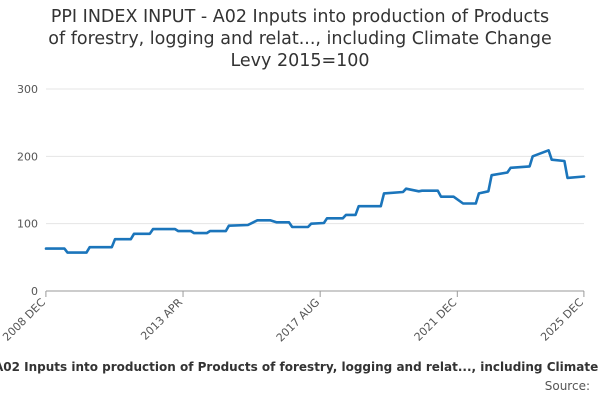 Image resolution: width=600 pixels, height=400 pixels. What do you see at coordinates (161, 319) in the screenshot?
I see `x-tick-label: 2013 APR` at bounding box center [161, 319].